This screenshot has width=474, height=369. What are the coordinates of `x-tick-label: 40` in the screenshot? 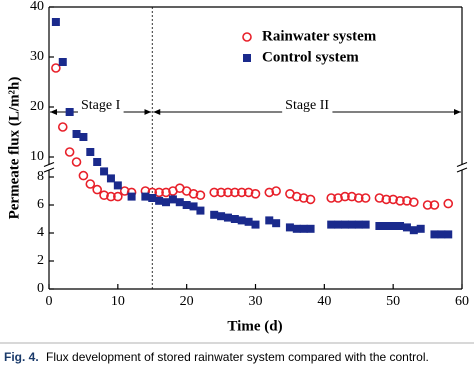 It's located at (324, 301).